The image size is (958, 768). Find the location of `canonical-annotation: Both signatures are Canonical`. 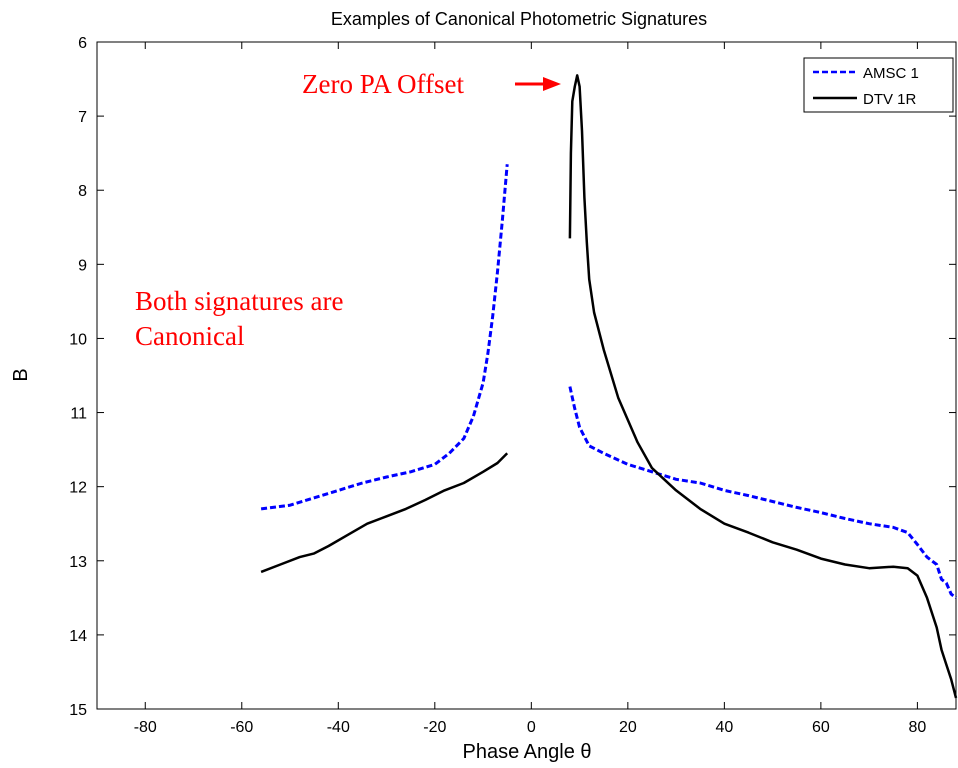

canonical-annotation: Both signatures are Canonical is located at coordinates (239, 318).